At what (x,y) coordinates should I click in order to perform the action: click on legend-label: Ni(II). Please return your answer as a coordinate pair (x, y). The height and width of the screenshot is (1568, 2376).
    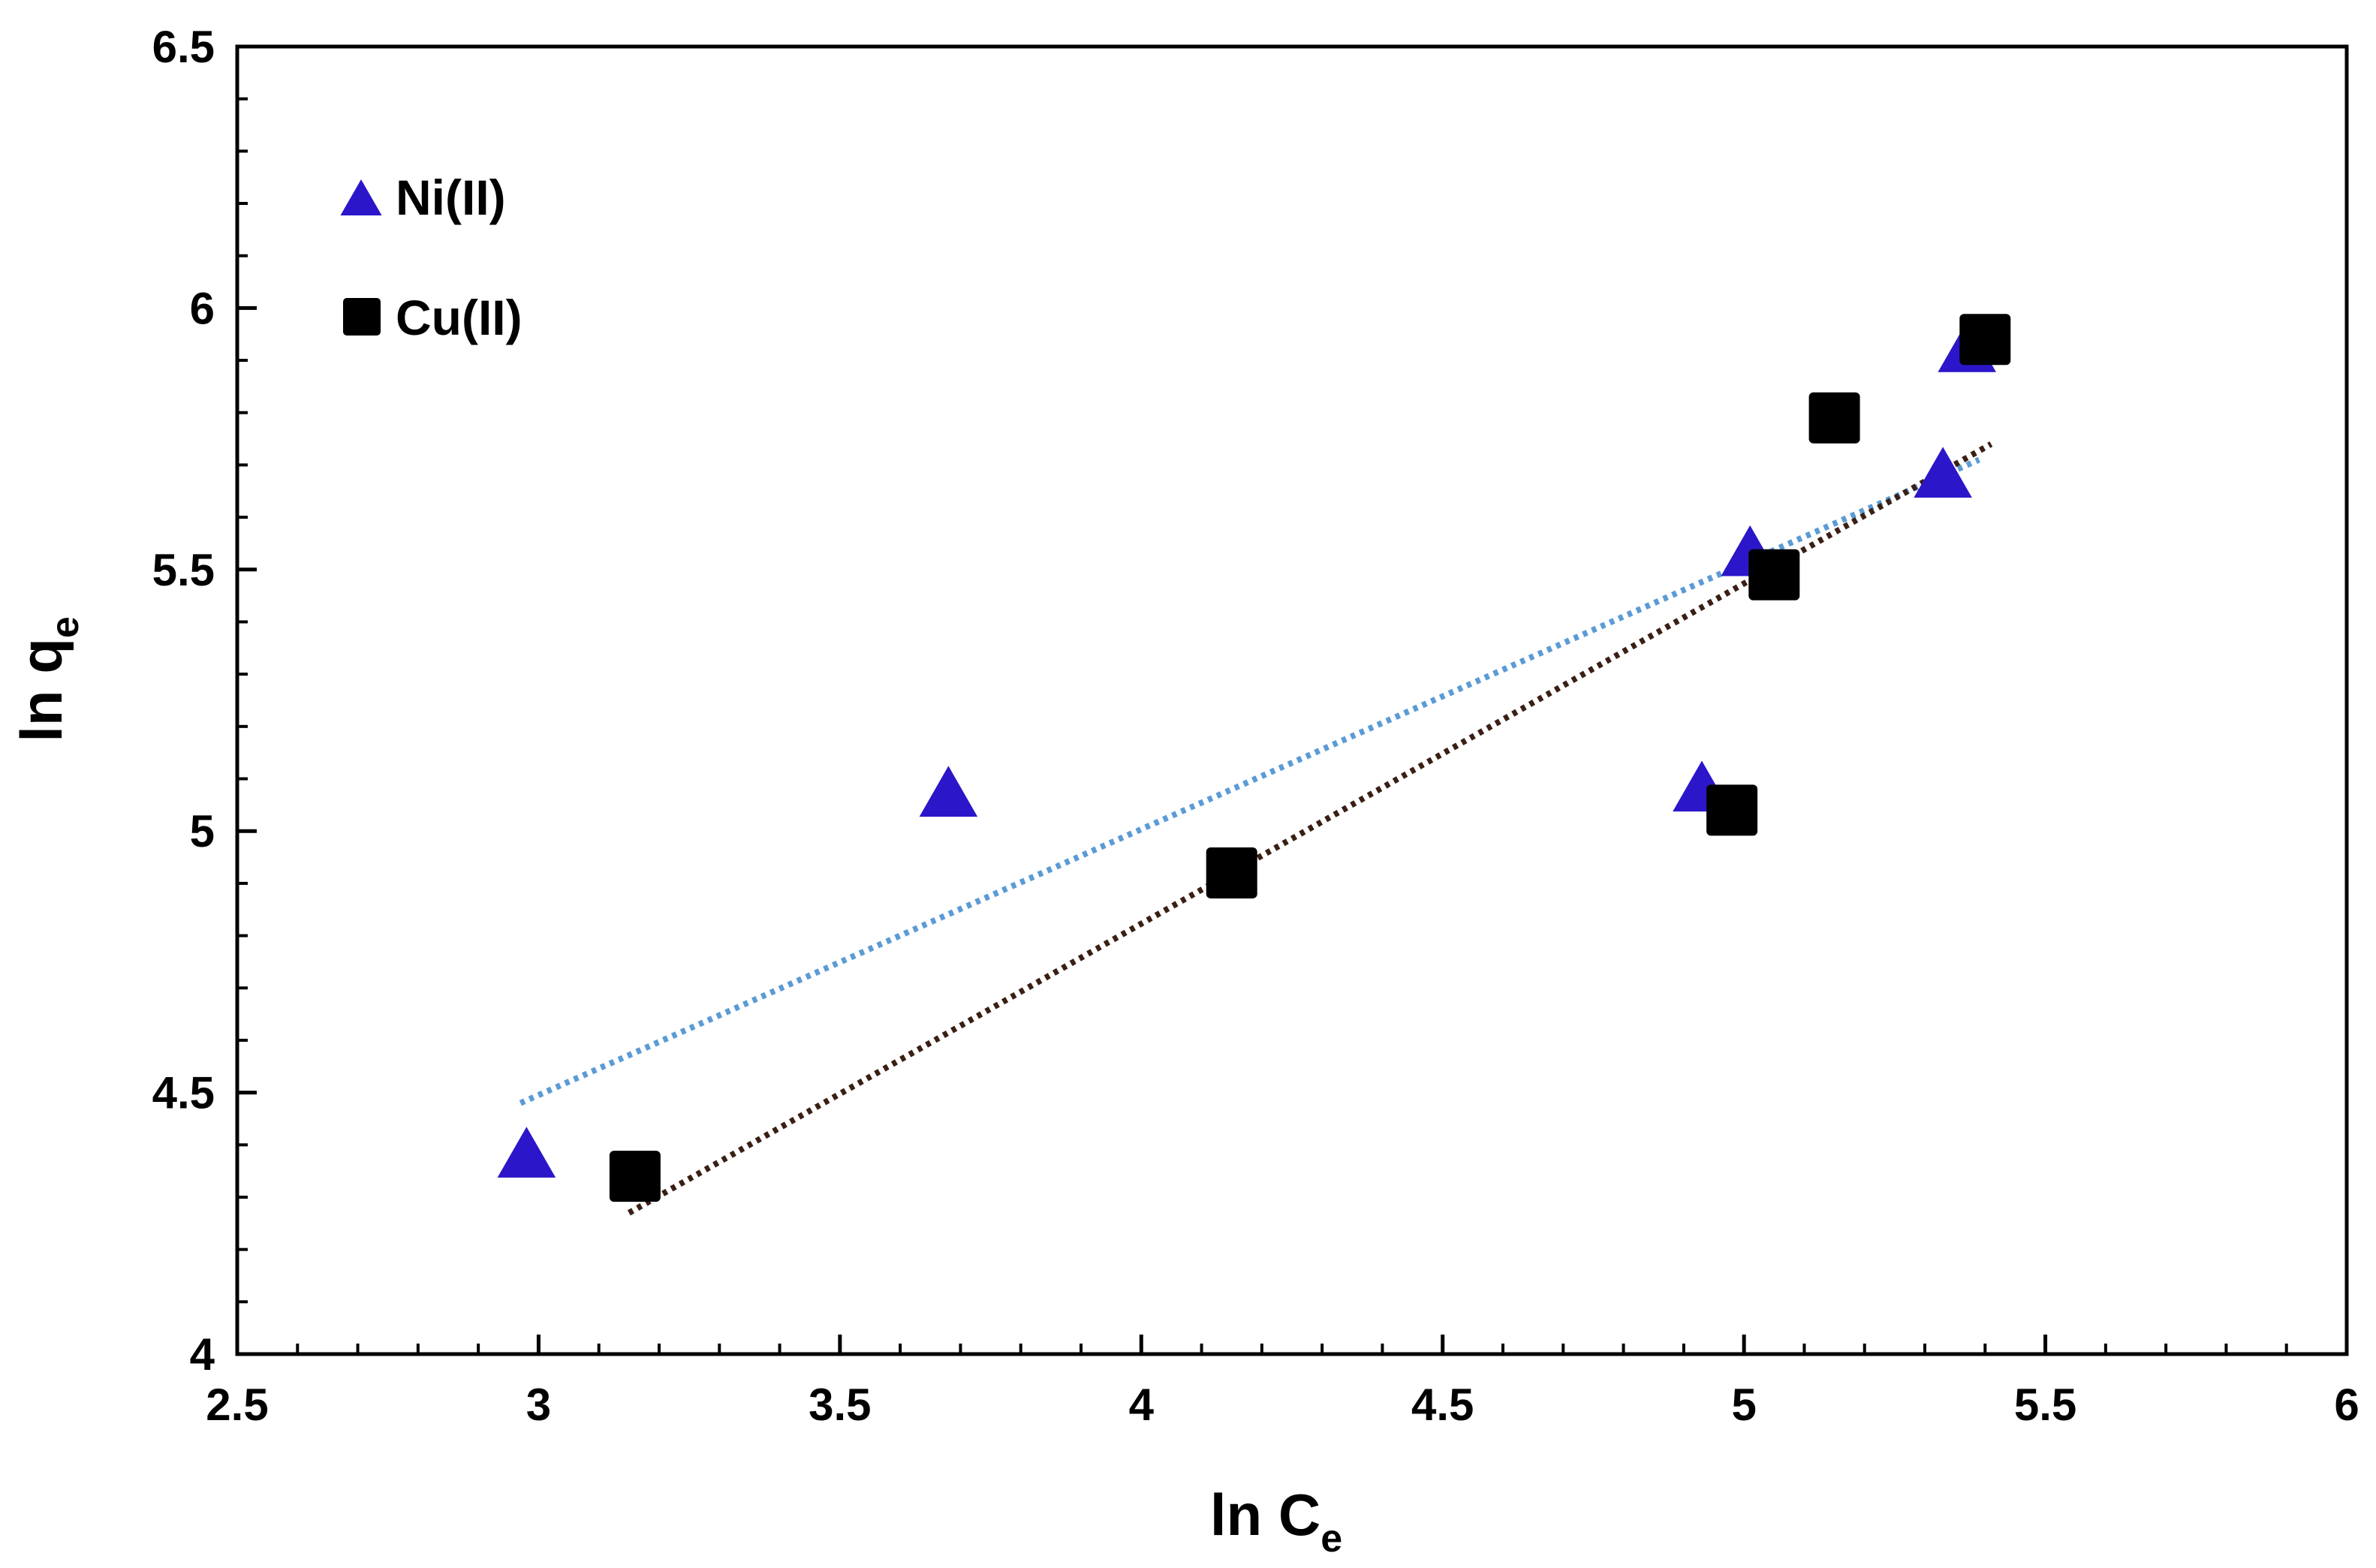
    Looking at the image, I should click on (451, 197).